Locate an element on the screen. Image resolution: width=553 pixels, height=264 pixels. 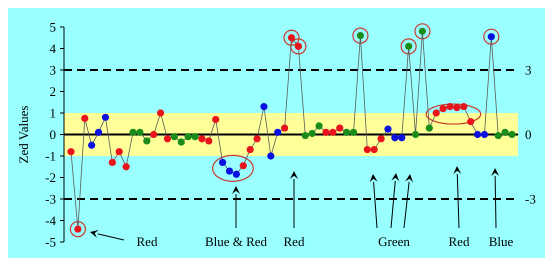
annotation: Green is located at coordinates (394, 241).